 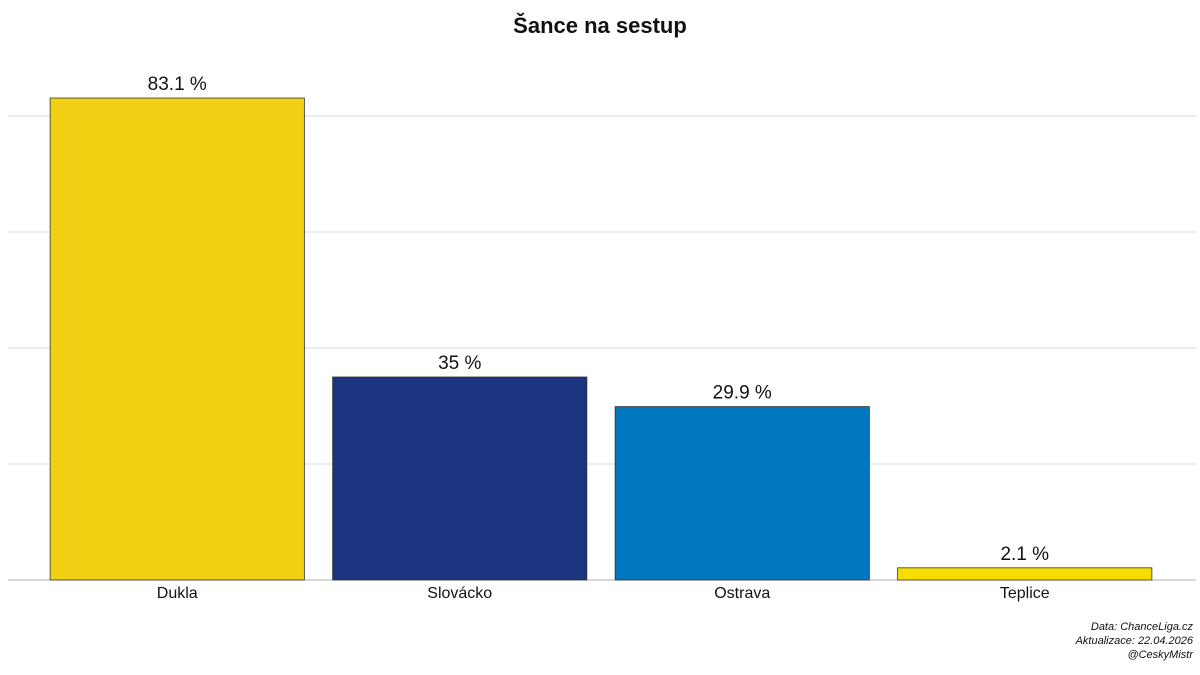 What do you see at coordinates (742, 393) in the screenshot?
I see `value-label: 29.9 %` at bounding box center [742, 393].